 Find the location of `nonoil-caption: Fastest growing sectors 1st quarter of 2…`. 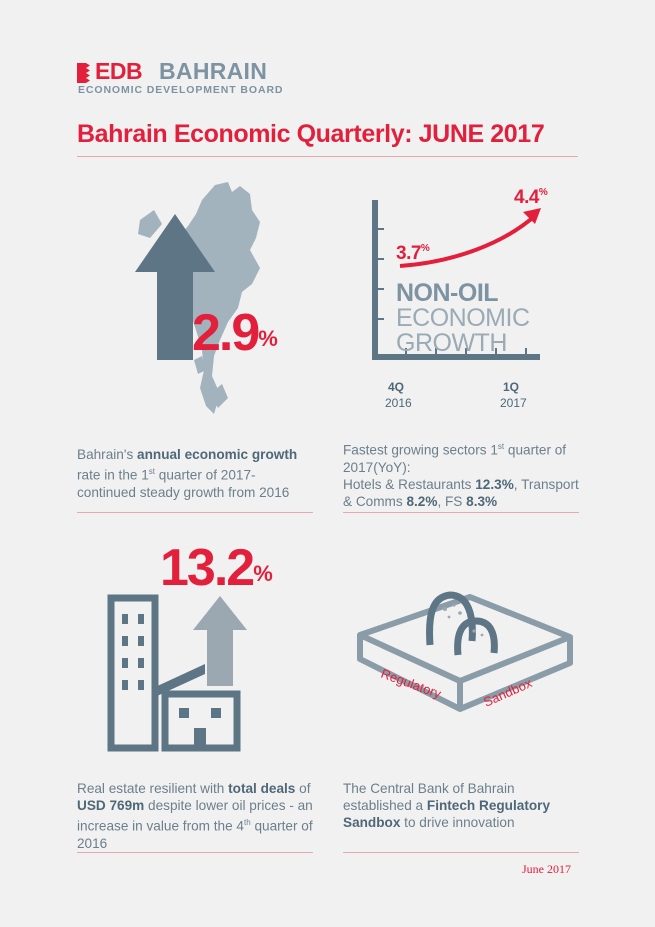

nonoil-caption: Fastest growing sectors 1st quarter of 2… is located at coordinates (461, 475).